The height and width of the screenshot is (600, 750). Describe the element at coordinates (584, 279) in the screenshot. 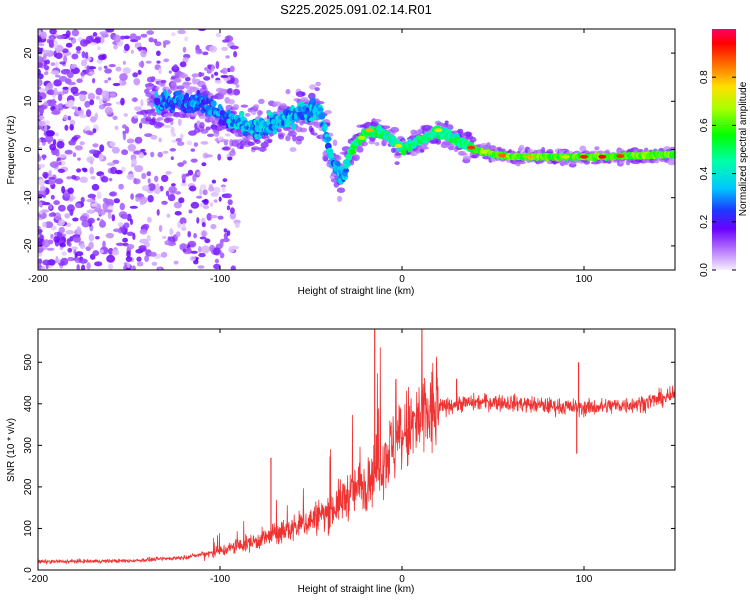

I see `spectrogram-xtick-label: 100` at that location.